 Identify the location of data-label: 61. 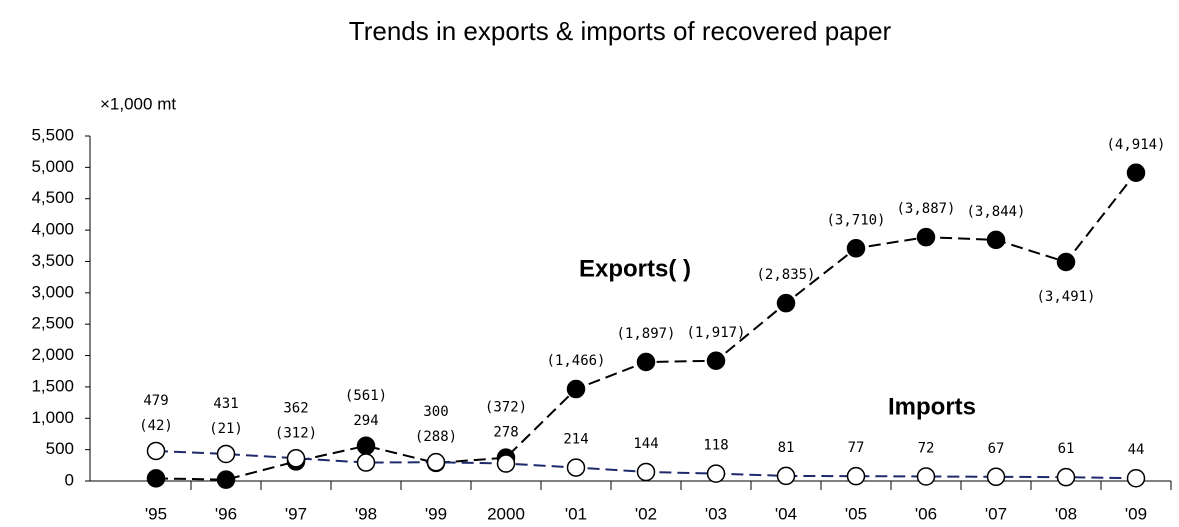
(1066, 449).